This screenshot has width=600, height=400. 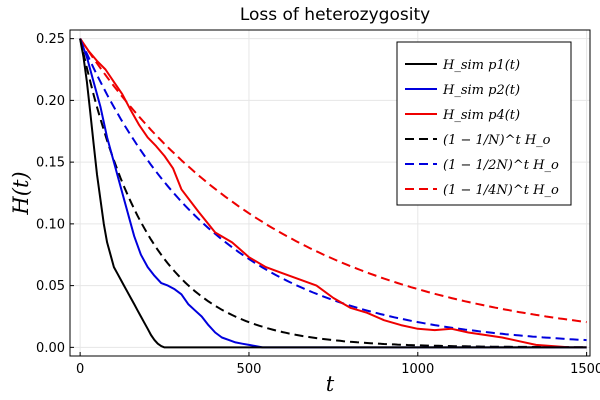 I want to click on legend-label-4: (1 − 1/N)^t H_o, so click(x=497, y=140).